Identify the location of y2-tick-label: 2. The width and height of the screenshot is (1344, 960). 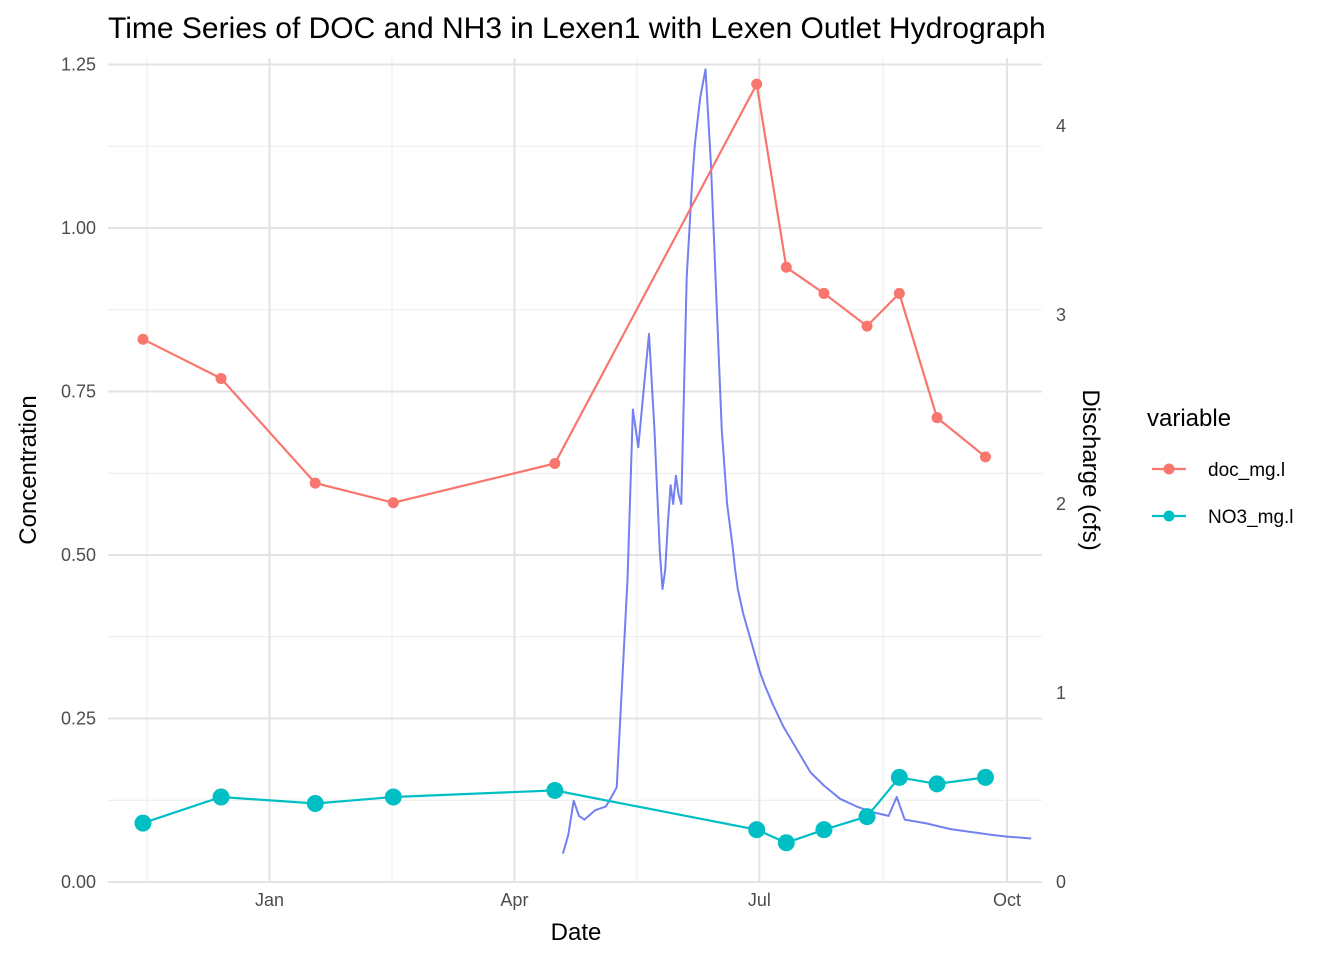
(1061, 504).